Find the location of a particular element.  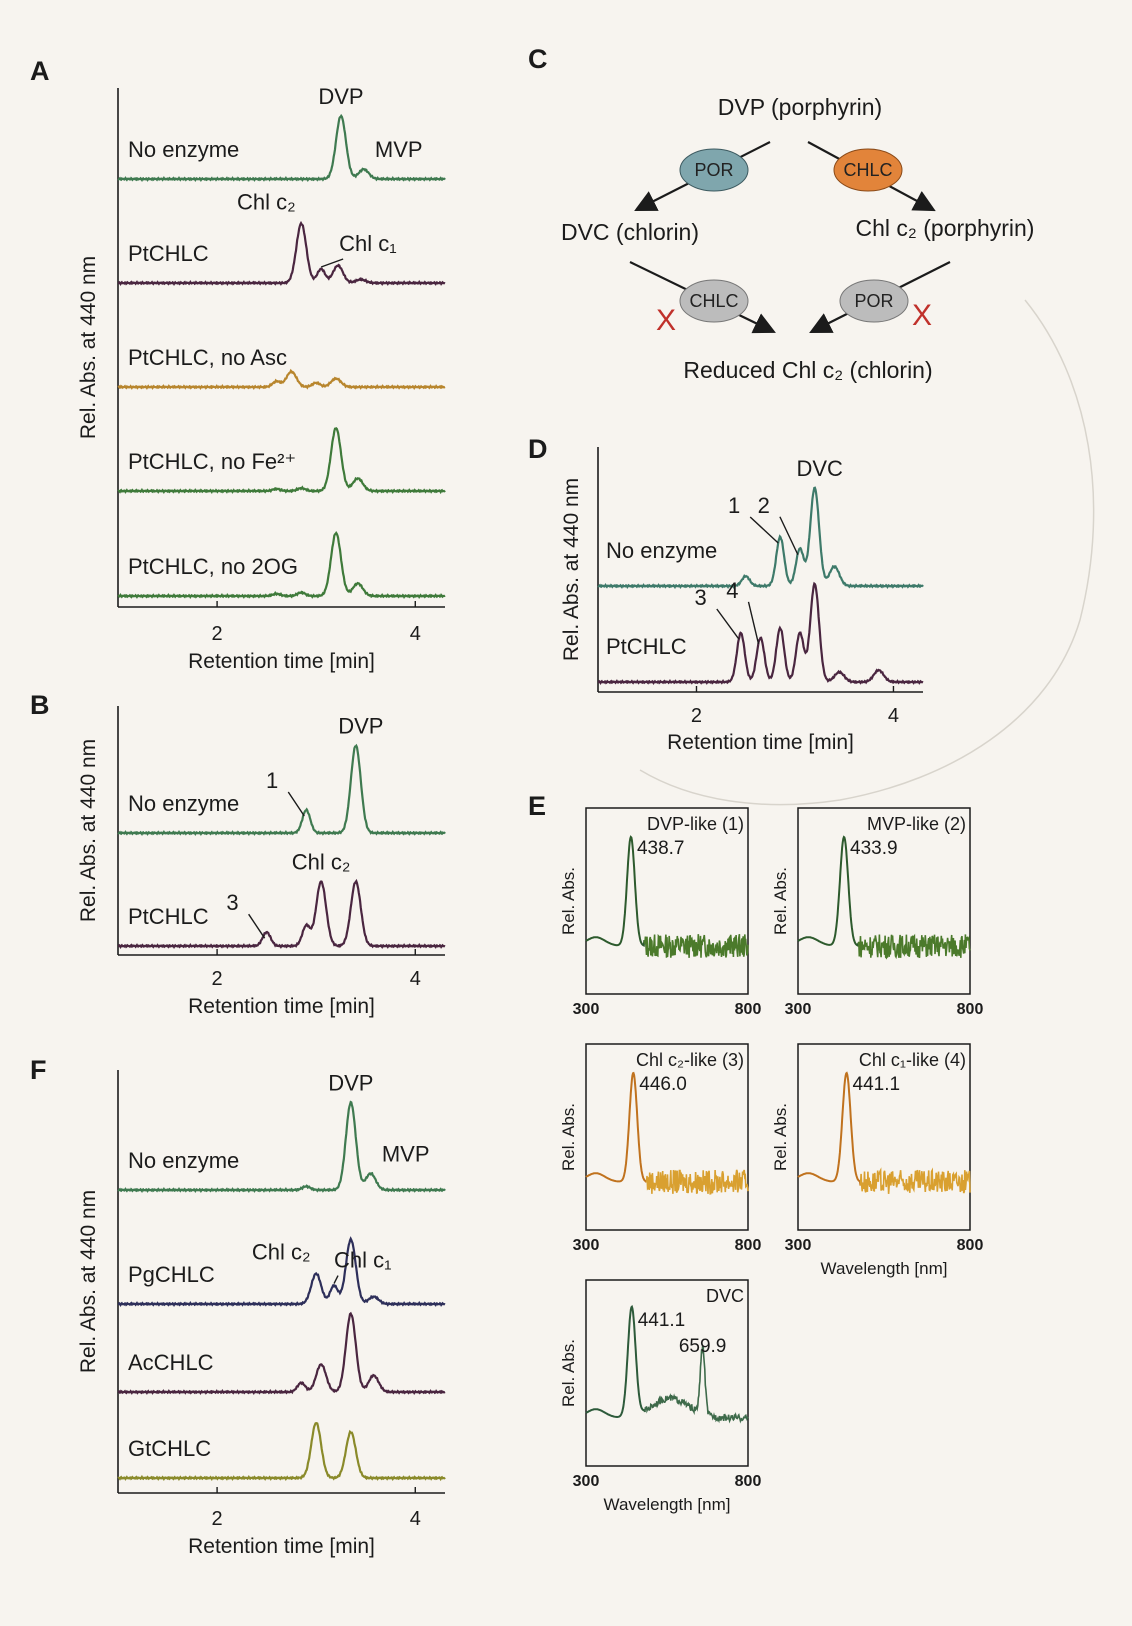

trace-acchlc: AcCHLC is located at coordinates (281, 1353).